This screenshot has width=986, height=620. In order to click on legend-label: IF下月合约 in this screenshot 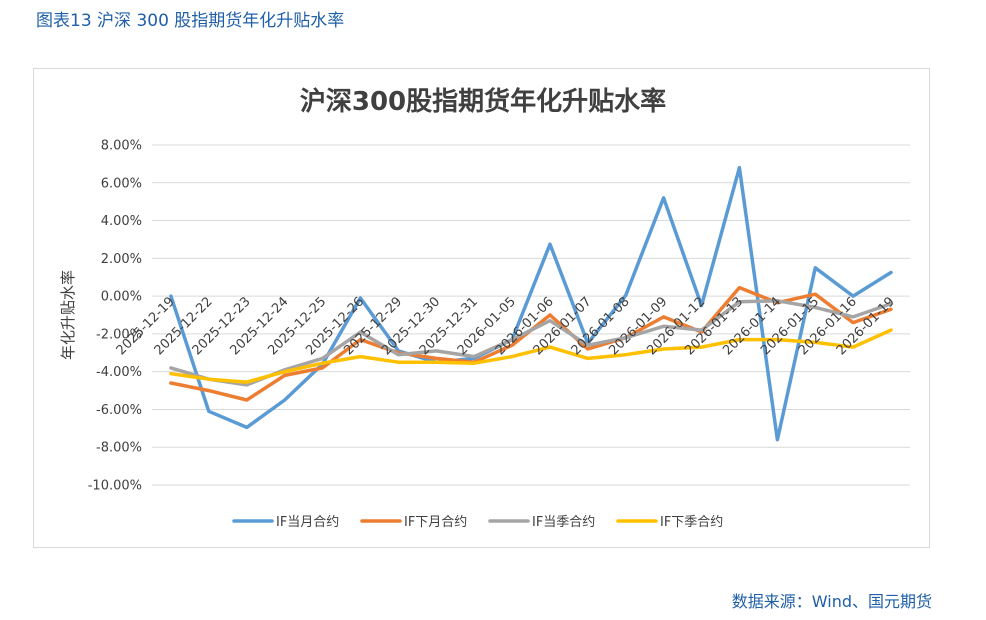, I will do `click(435, 522)`.